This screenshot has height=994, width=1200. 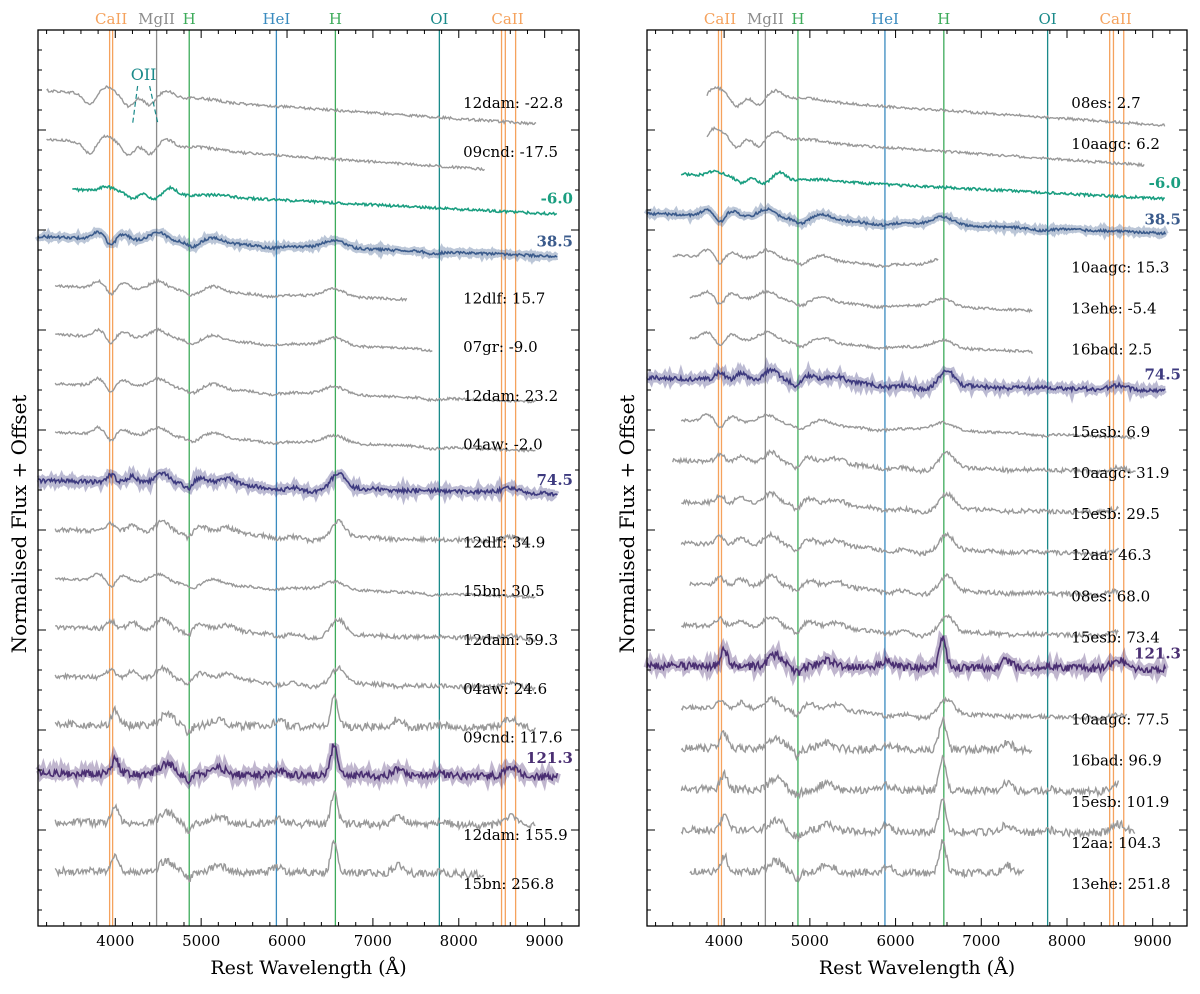 I want to click on spectrum-label: 16bad: 96.9, so click(x=1116, y=761).